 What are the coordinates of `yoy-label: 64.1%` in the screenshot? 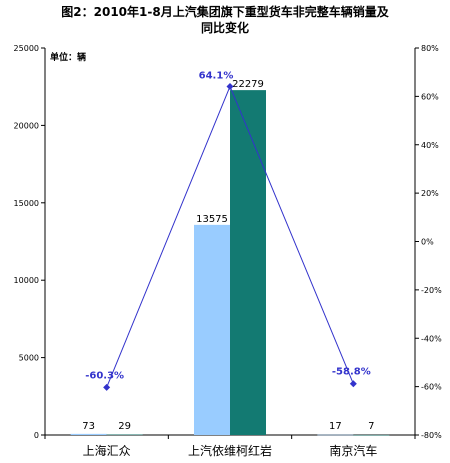 It's located at (216, 75).